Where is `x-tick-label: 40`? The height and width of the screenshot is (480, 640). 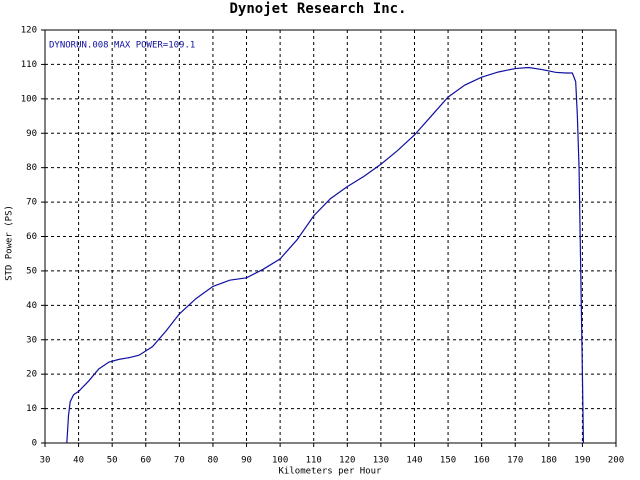 x-tick-label: 40 is located at coordinates (78, 461).